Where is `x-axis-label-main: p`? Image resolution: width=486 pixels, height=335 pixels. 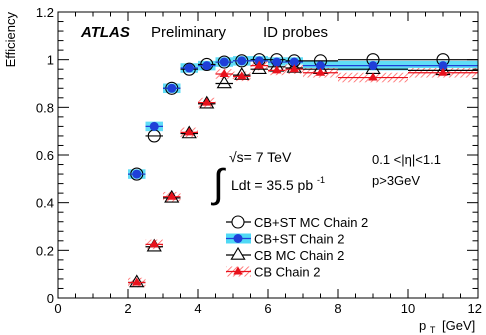
x-axis-label-main: p is located at coordinates (422, 325).